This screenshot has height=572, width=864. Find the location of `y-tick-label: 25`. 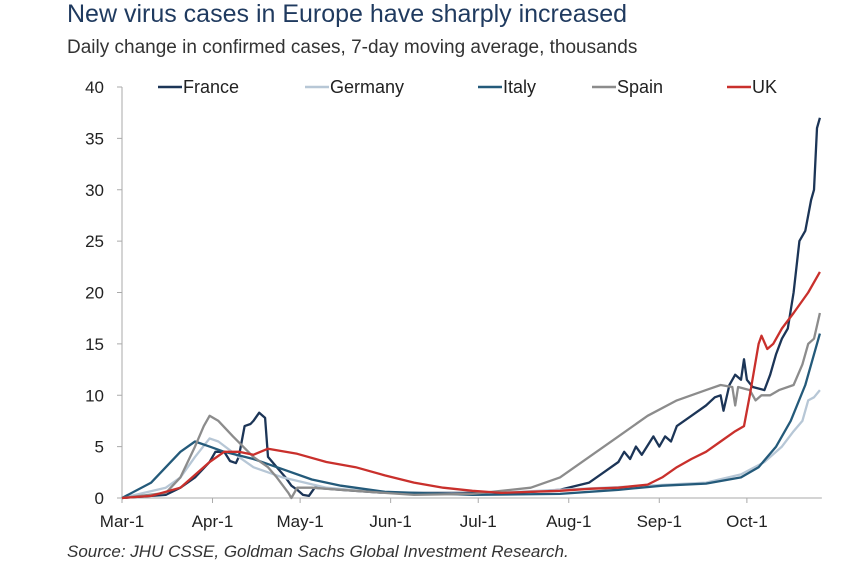

y-tick-label: 25 is located at coordinates (94, 241).